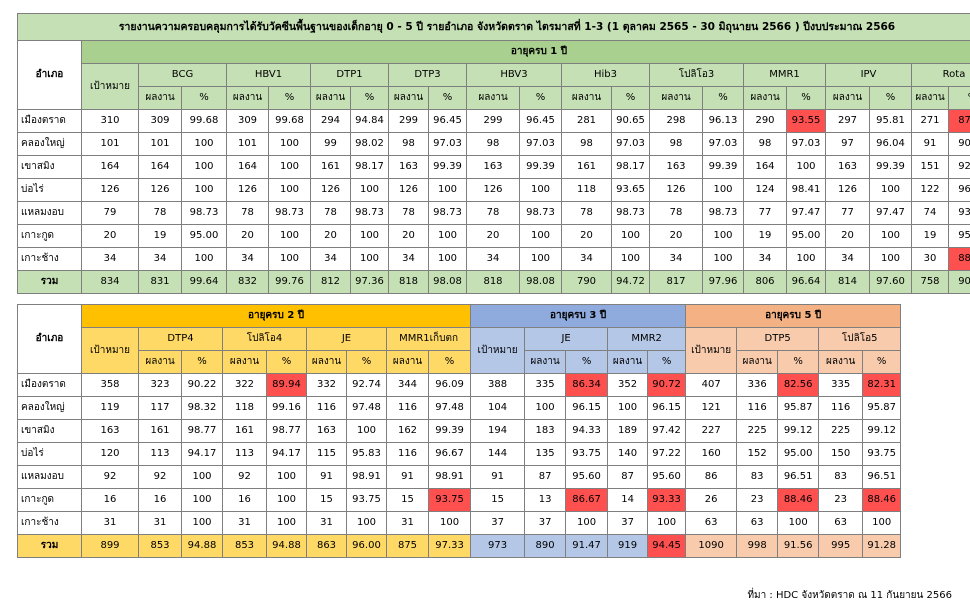 The image size is (970, 607). What do you see at coordinates (630, 190) in the screenshot?
I see `percent-value: 93.65` at bounding box center [630, 190].